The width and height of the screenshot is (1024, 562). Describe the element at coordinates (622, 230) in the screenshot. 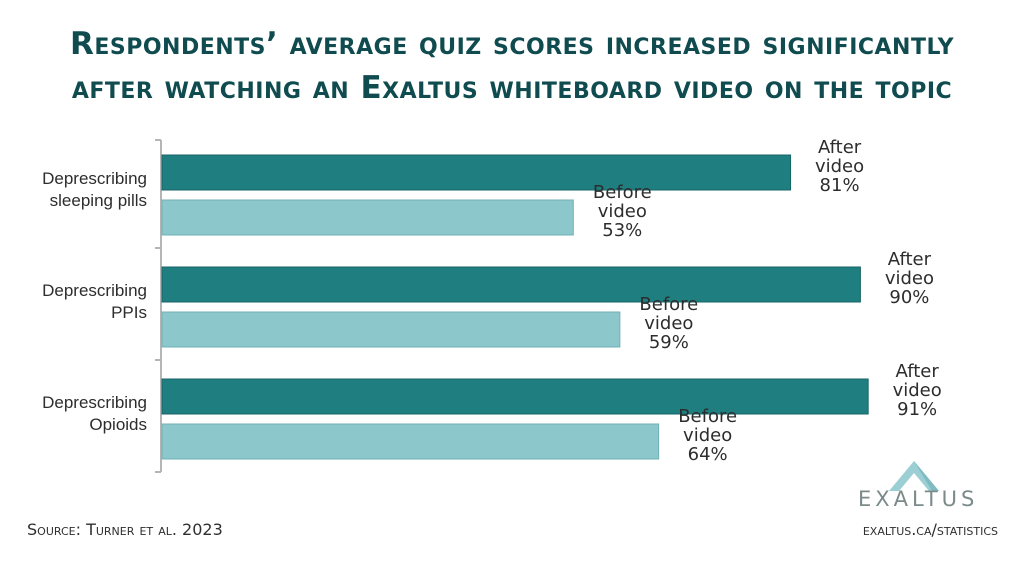

I see `data-label-line: 53%` at that location.